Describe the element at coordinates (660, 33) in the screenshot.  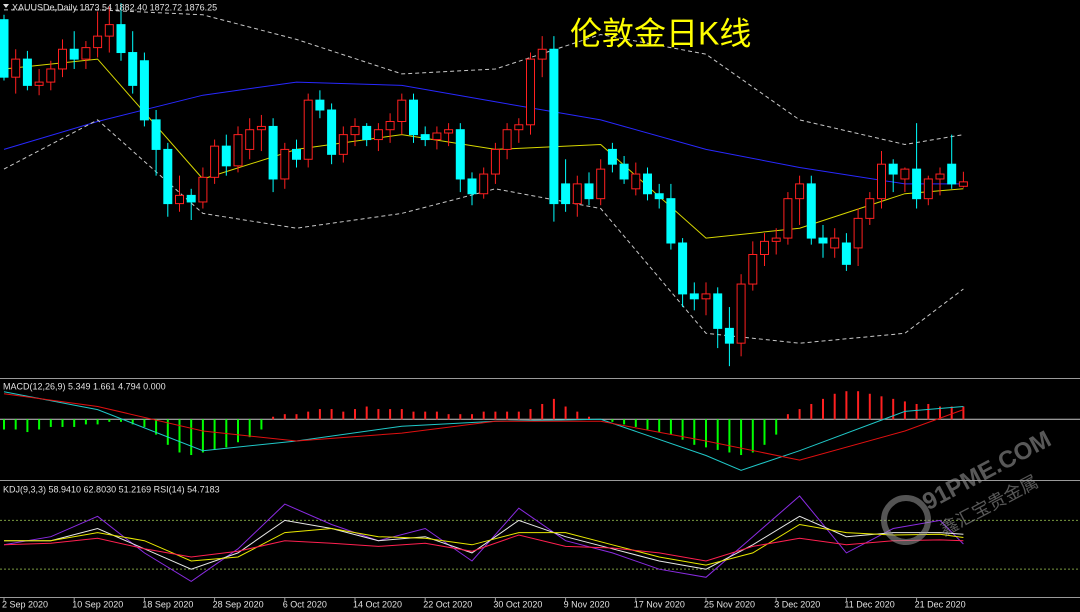
I see `chart-title: 伦敦金日K线` at that location.